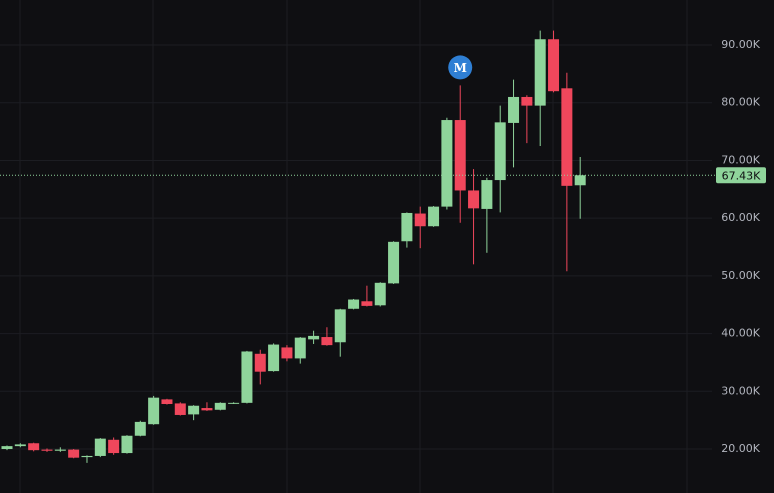 The image size is (774, 493). I want to click on last-price-box, so click(741, 175).